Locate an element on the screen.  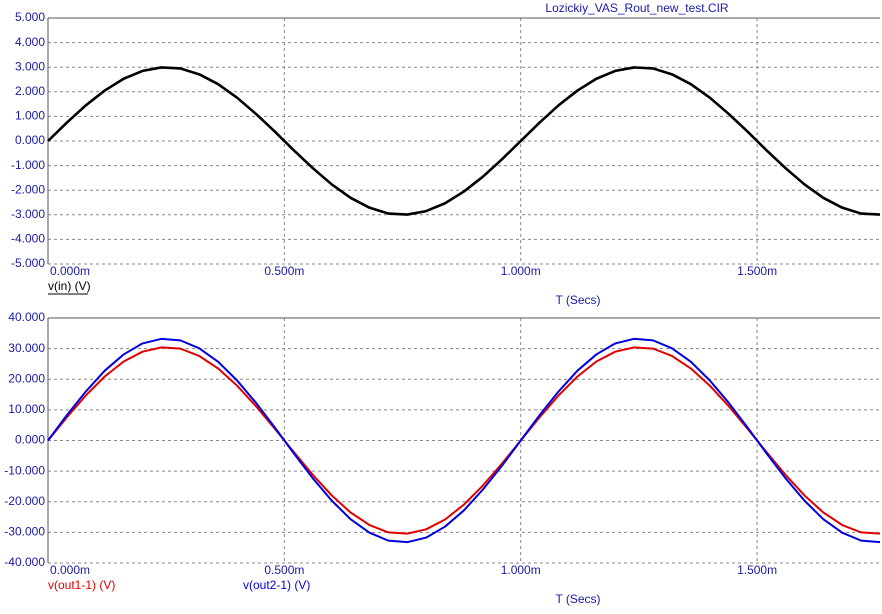
y-tick-label: -1.000 is located at coordinates (28, 165).